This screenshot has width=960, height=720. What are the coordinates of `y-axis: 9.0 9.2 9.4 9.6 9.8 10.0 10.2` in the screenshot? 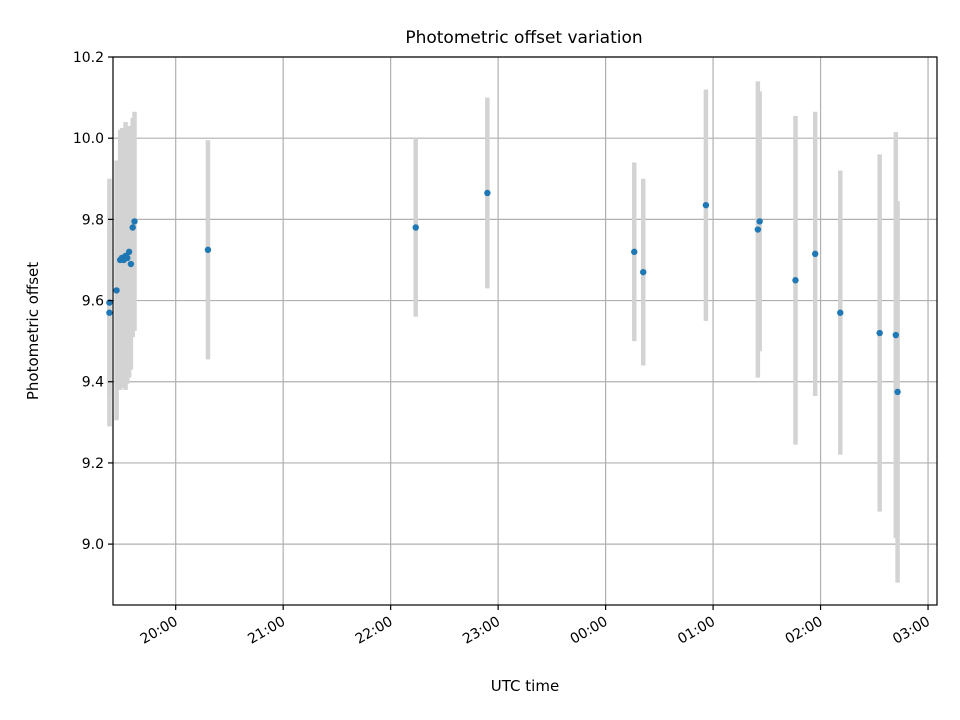 It's located at (93, 301).